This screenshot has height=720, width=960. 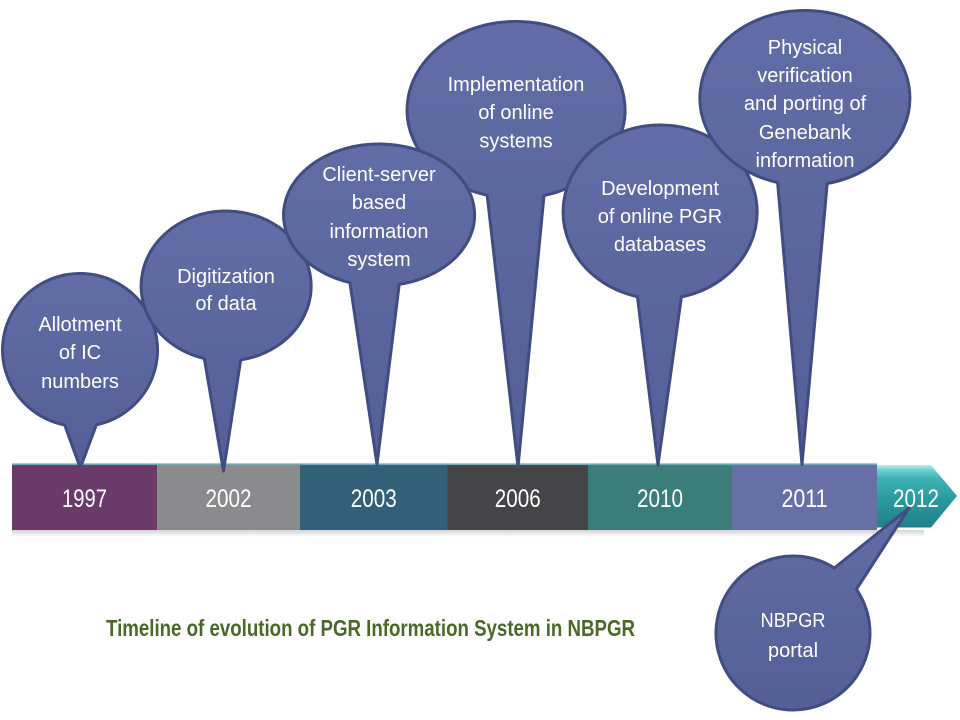 I want to click on svg-text: systems, so click(x=515, y=142).